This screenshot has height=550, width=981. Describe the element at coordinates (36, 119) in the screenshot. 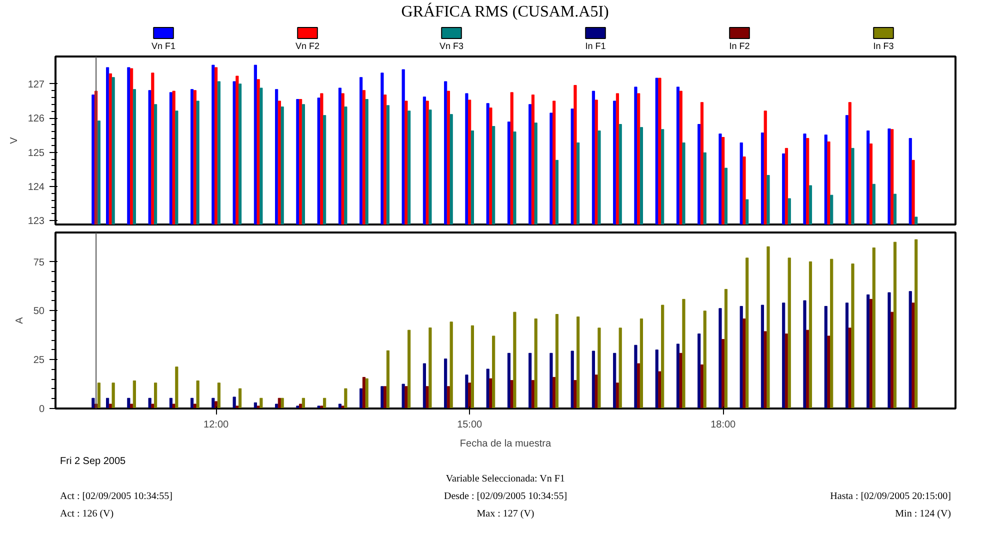

I see `y-tick-label: 126` at that location.